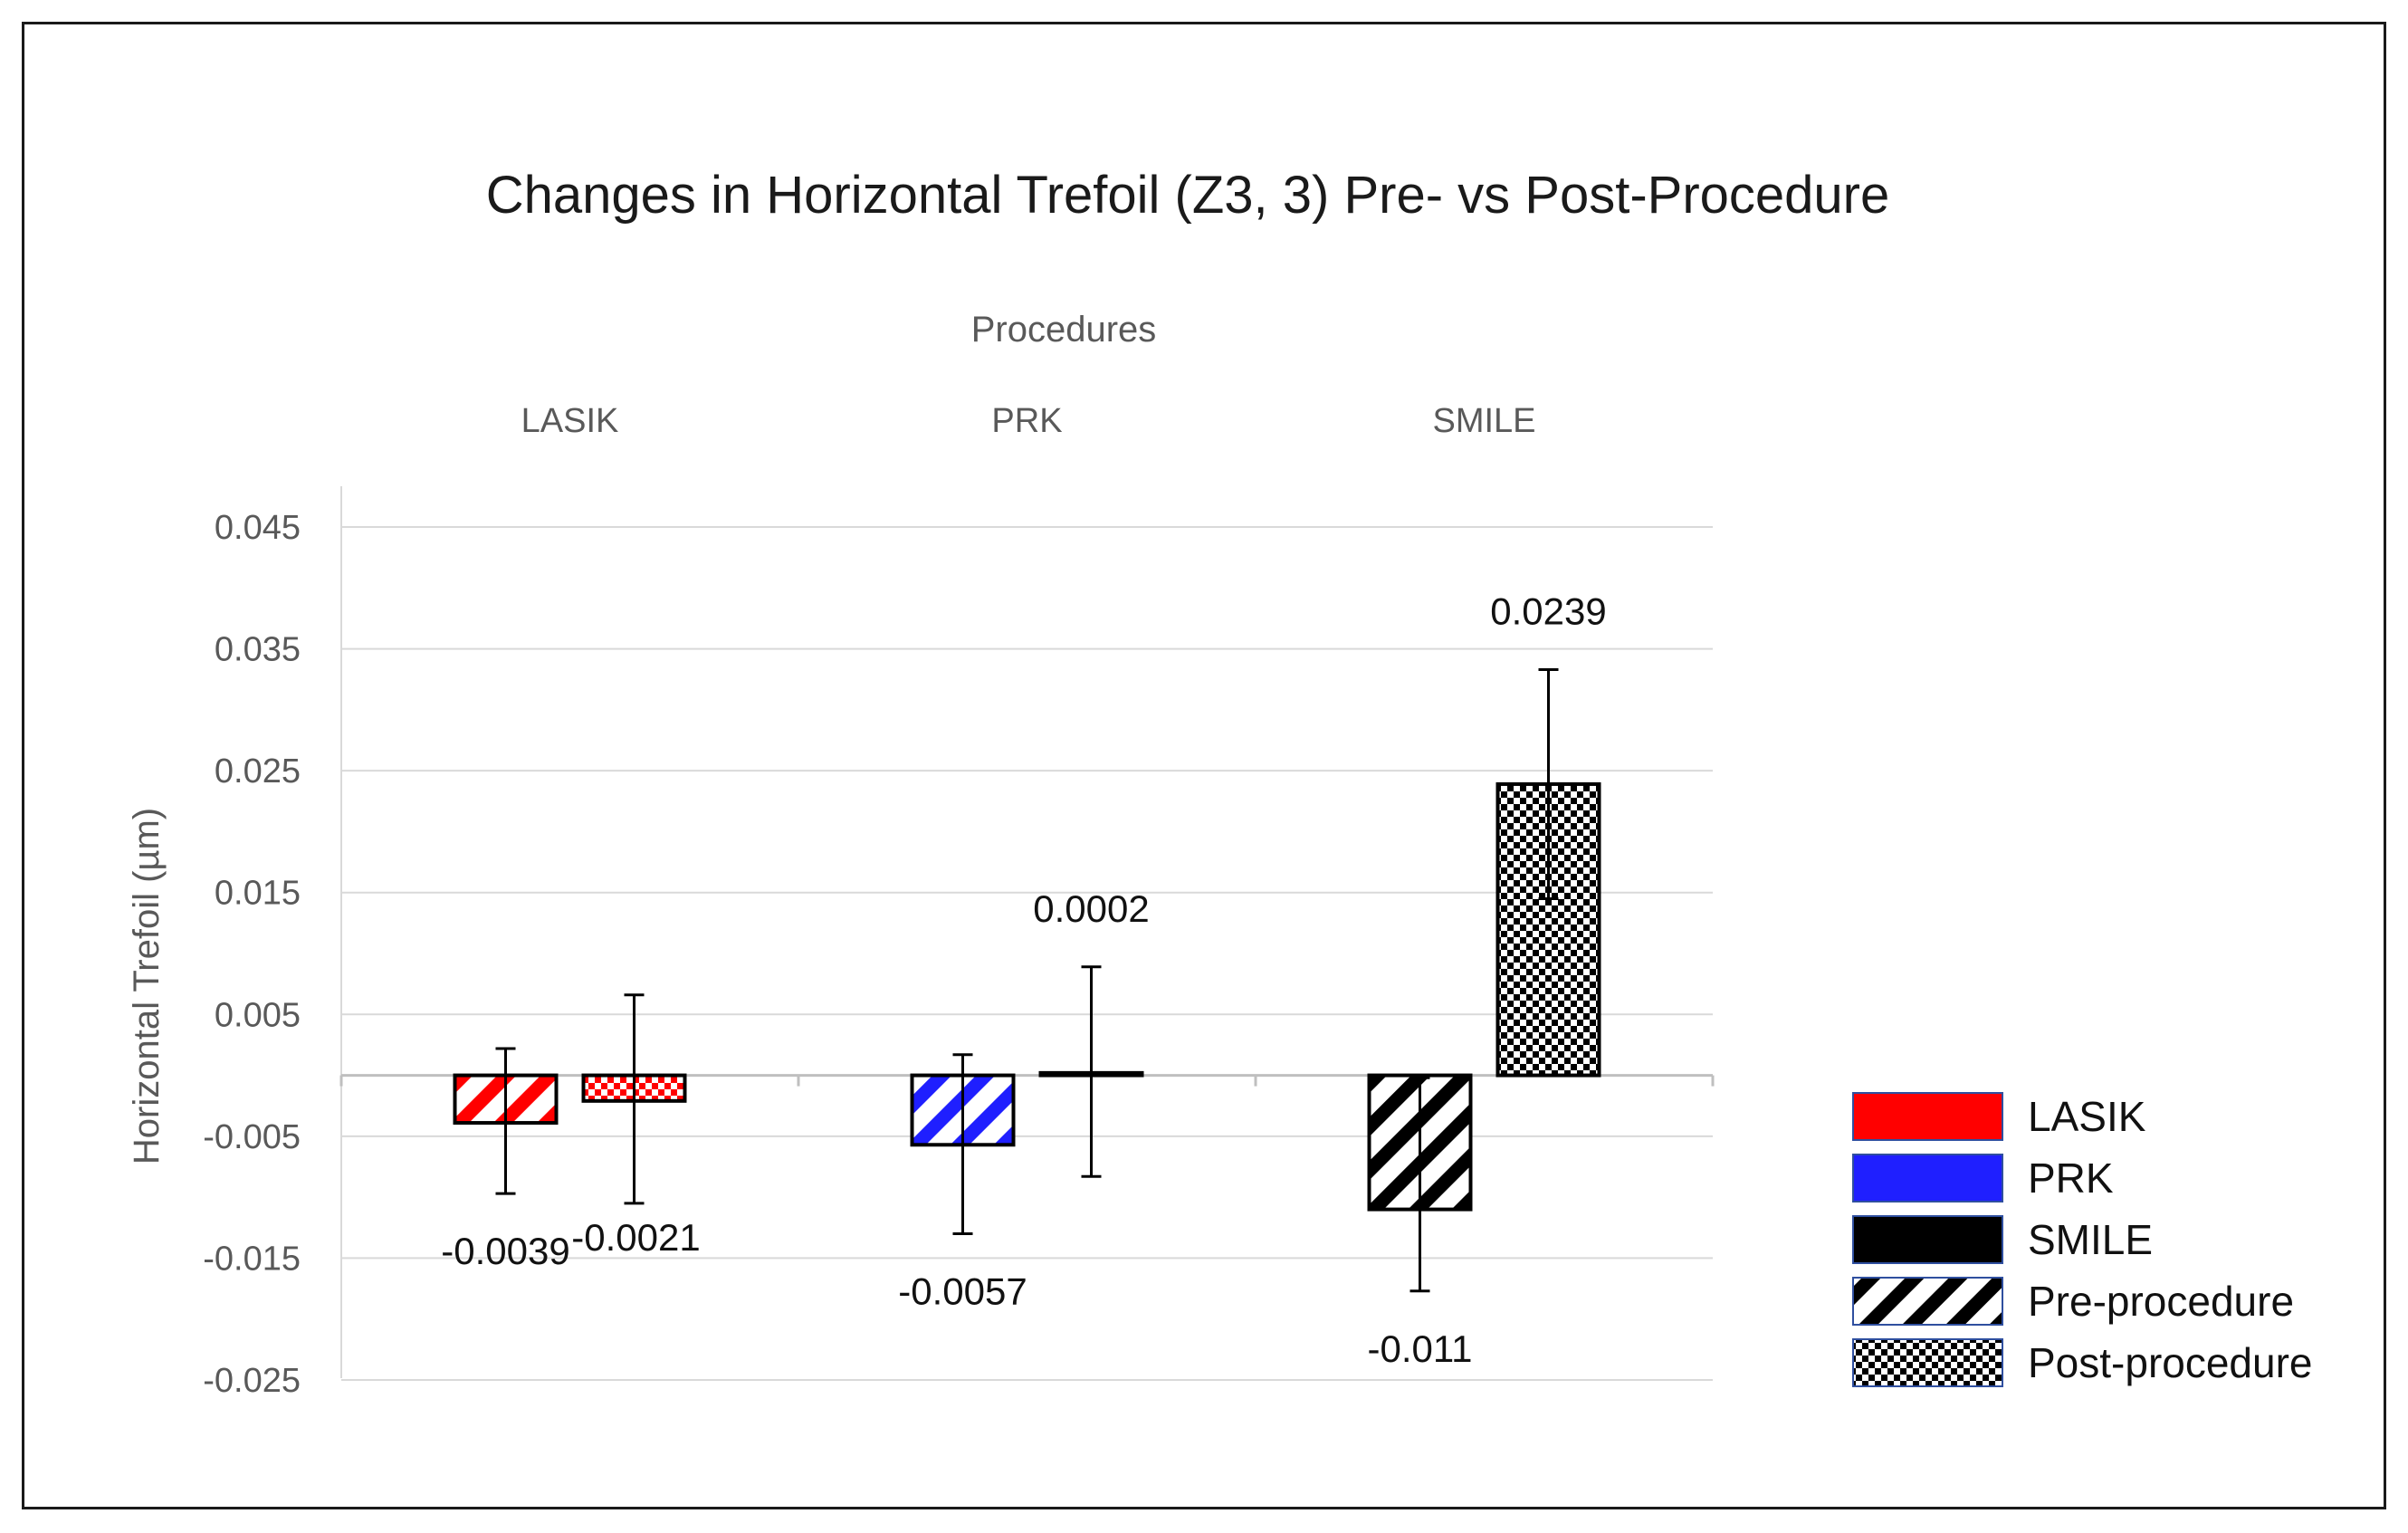  I want to click on x-axis-title: Procedures, so click(1064, 330).